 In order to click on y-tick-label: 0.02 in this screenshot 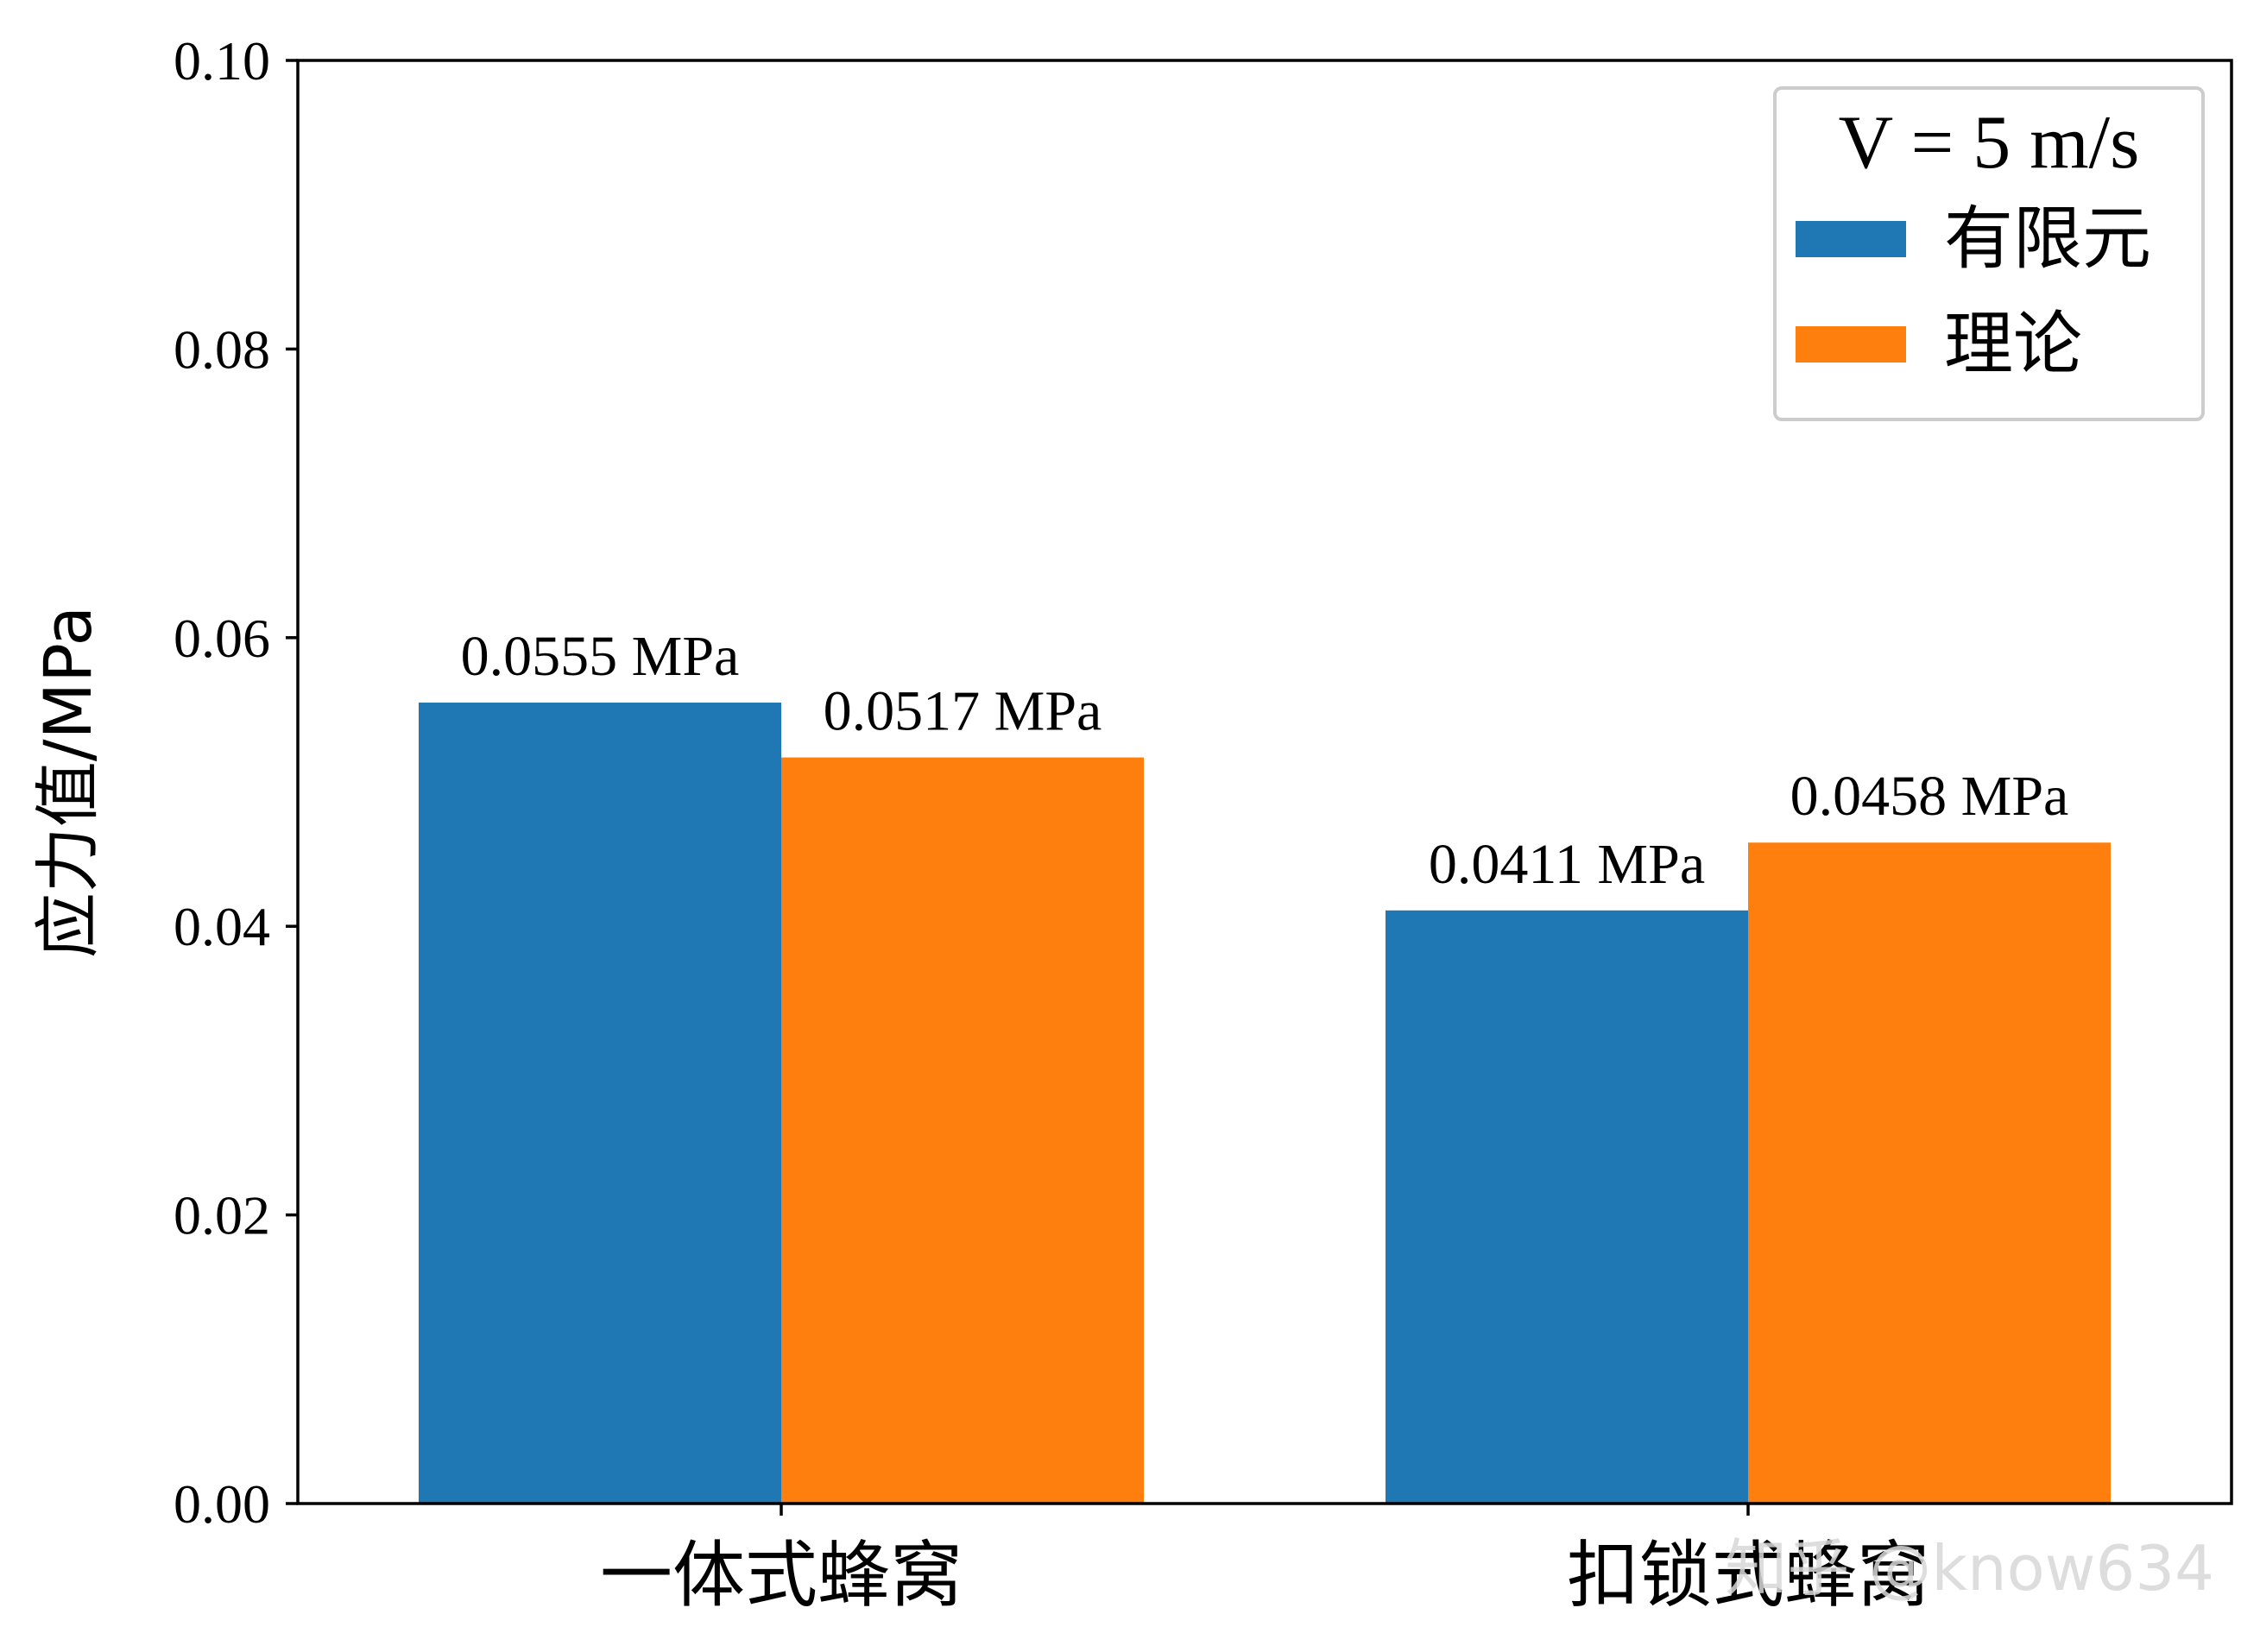, I will do `click(222, 1215)`.